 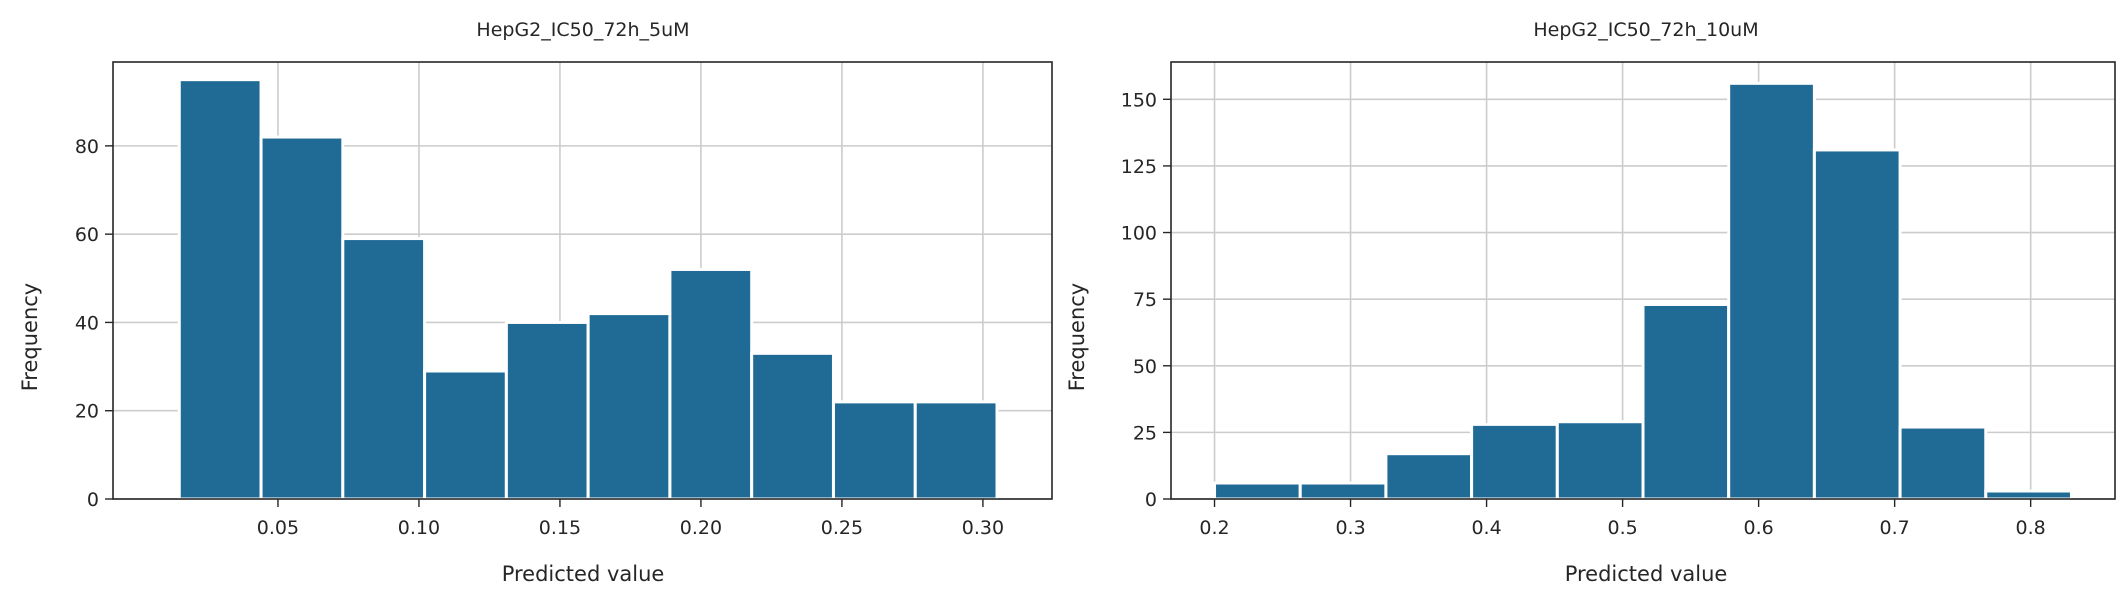 I want to click on y-tick-label: 80, so click(x=87, y=147).